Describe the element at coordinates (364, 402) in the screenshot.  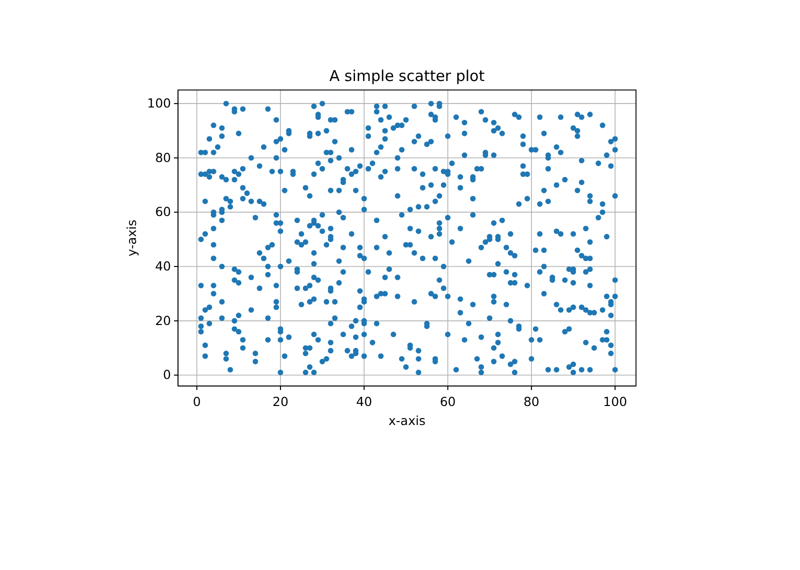
I see `x-tick-label: 40` at that location.